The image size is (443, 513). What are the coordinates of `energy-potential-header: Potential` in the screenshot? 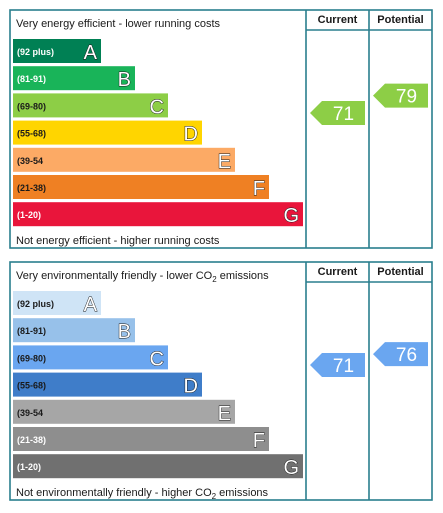 It's located at (400, 20).